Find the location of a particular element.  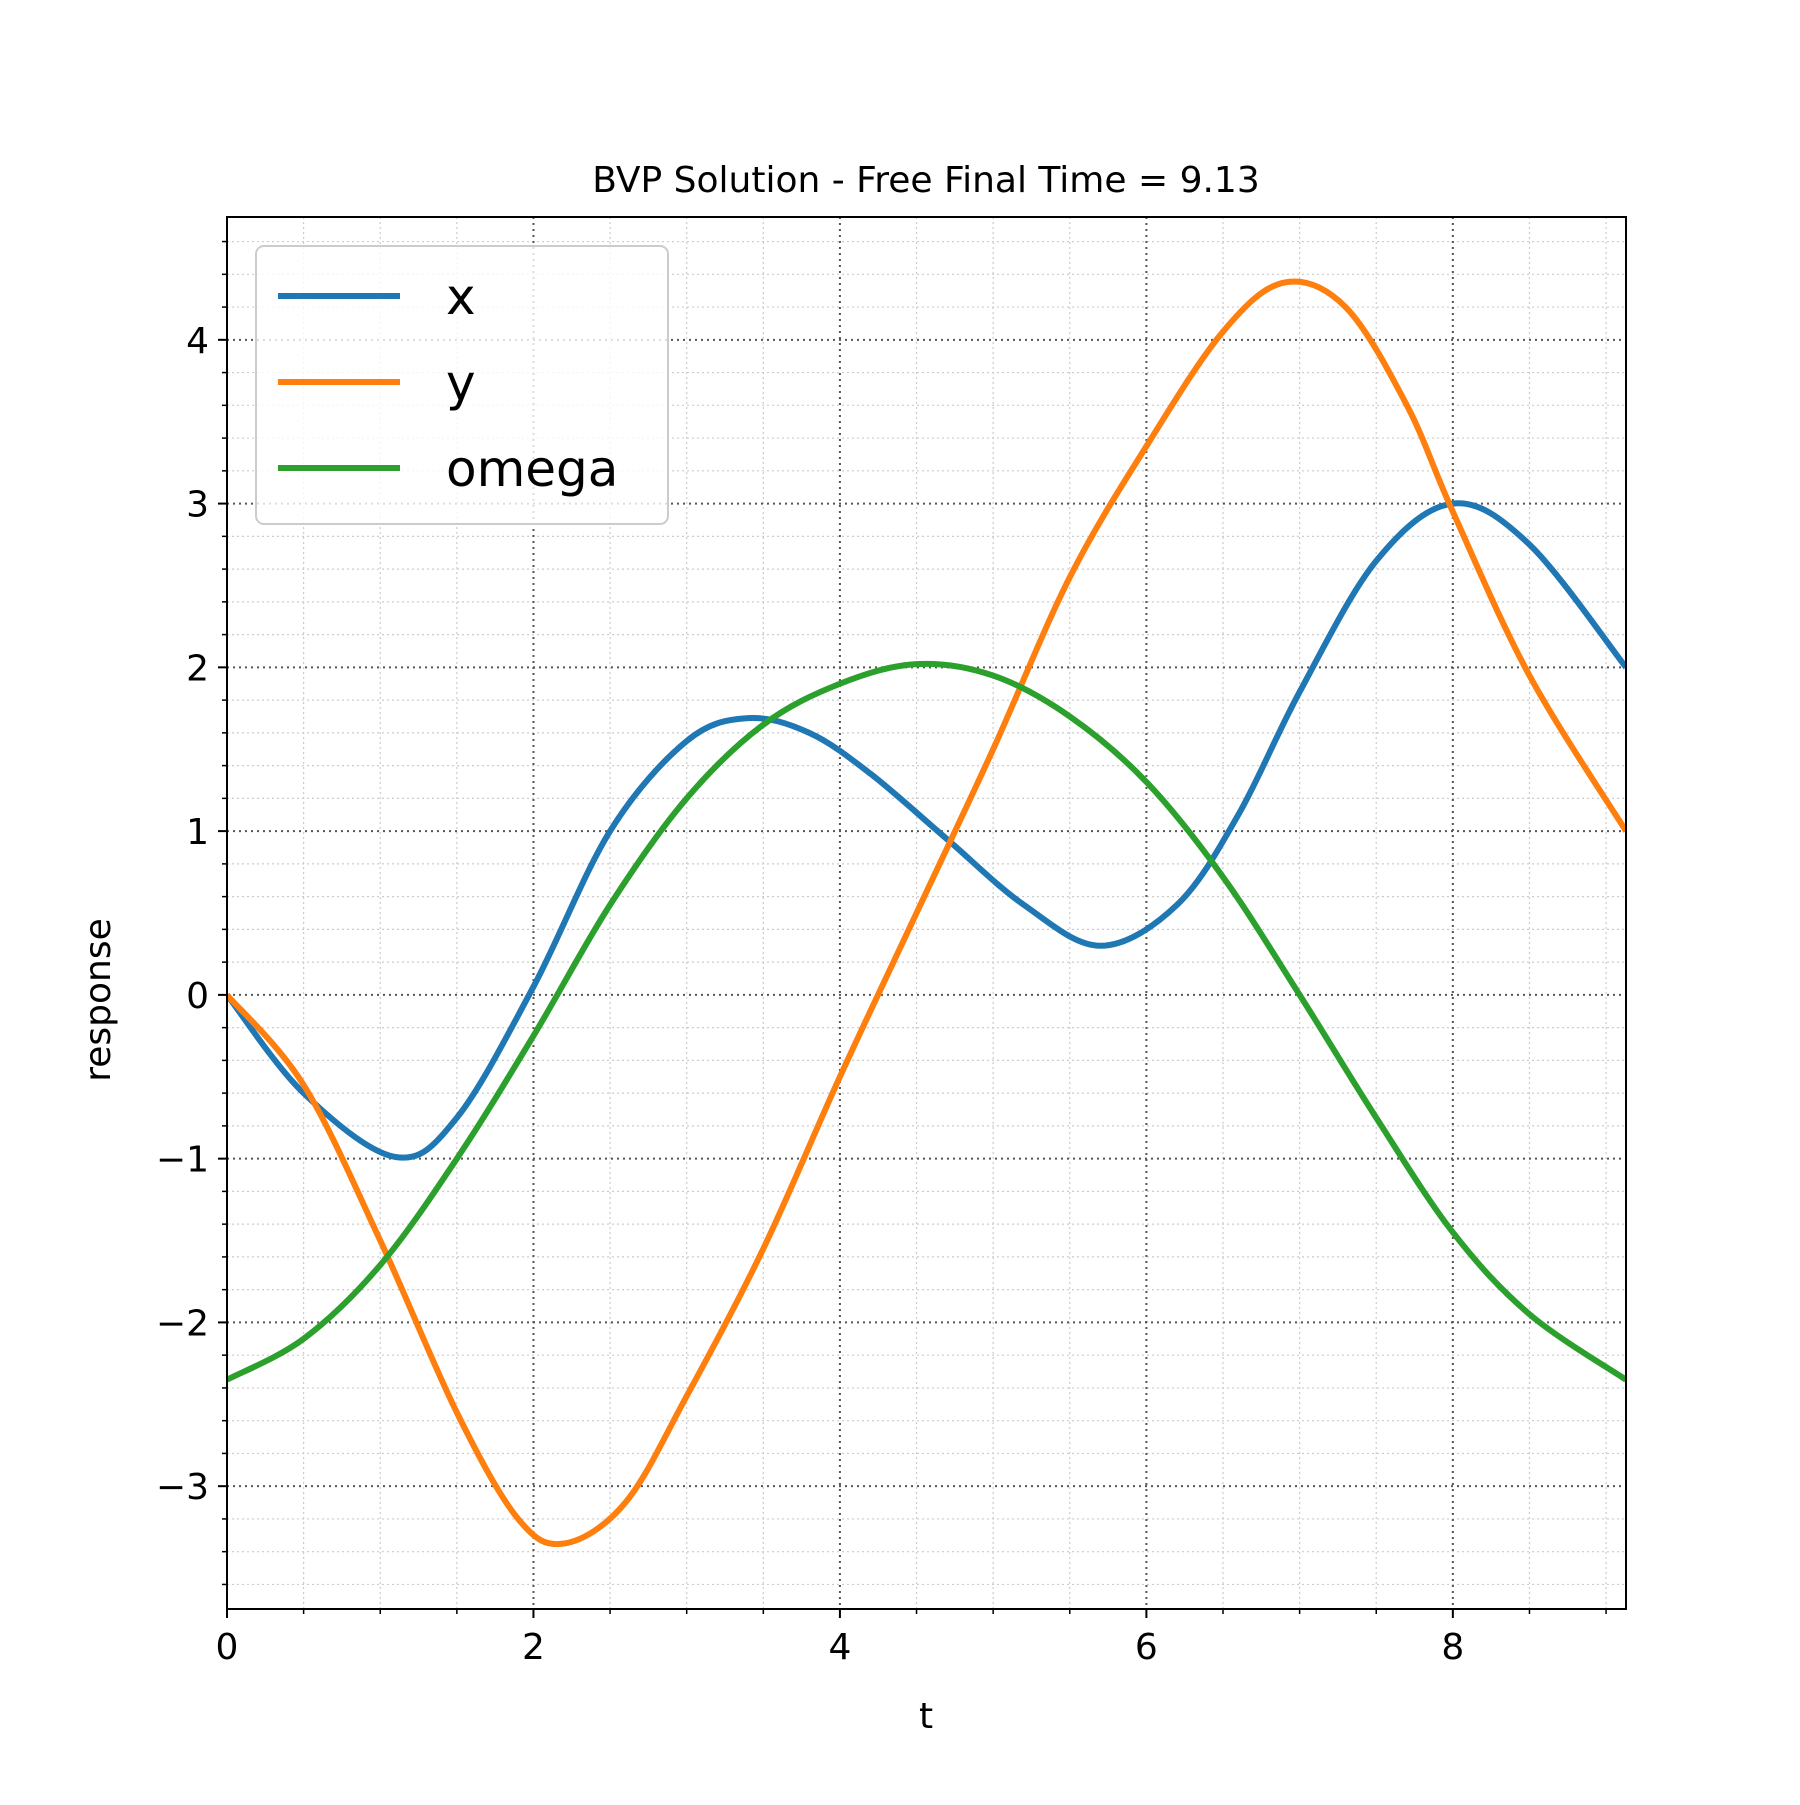

y-tick-label: 3 is located at coordinates (197, 505).